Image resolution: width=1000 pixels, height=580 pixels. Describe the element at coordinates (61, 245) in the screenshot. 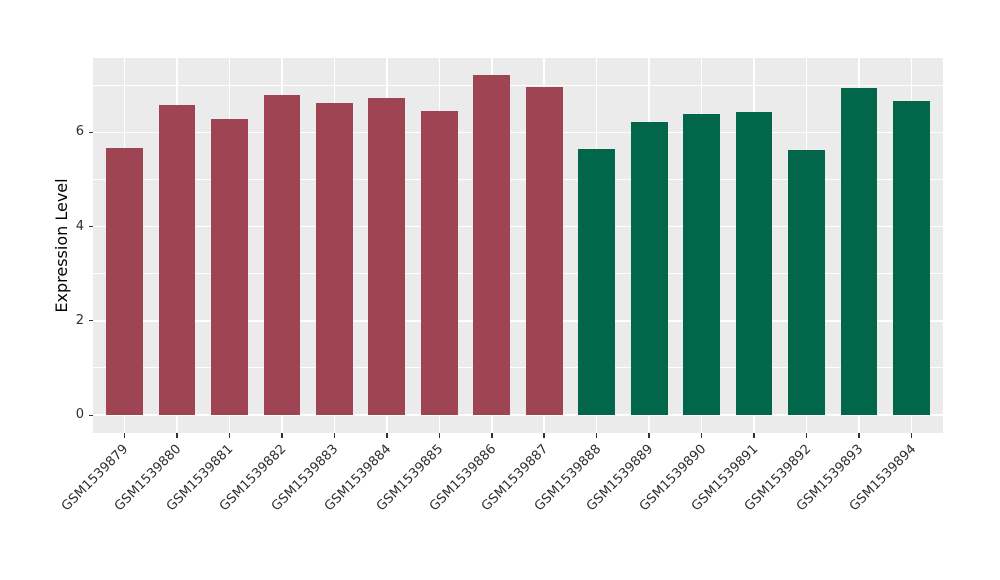

I see `y-axis-title: Expression Level` at that location.